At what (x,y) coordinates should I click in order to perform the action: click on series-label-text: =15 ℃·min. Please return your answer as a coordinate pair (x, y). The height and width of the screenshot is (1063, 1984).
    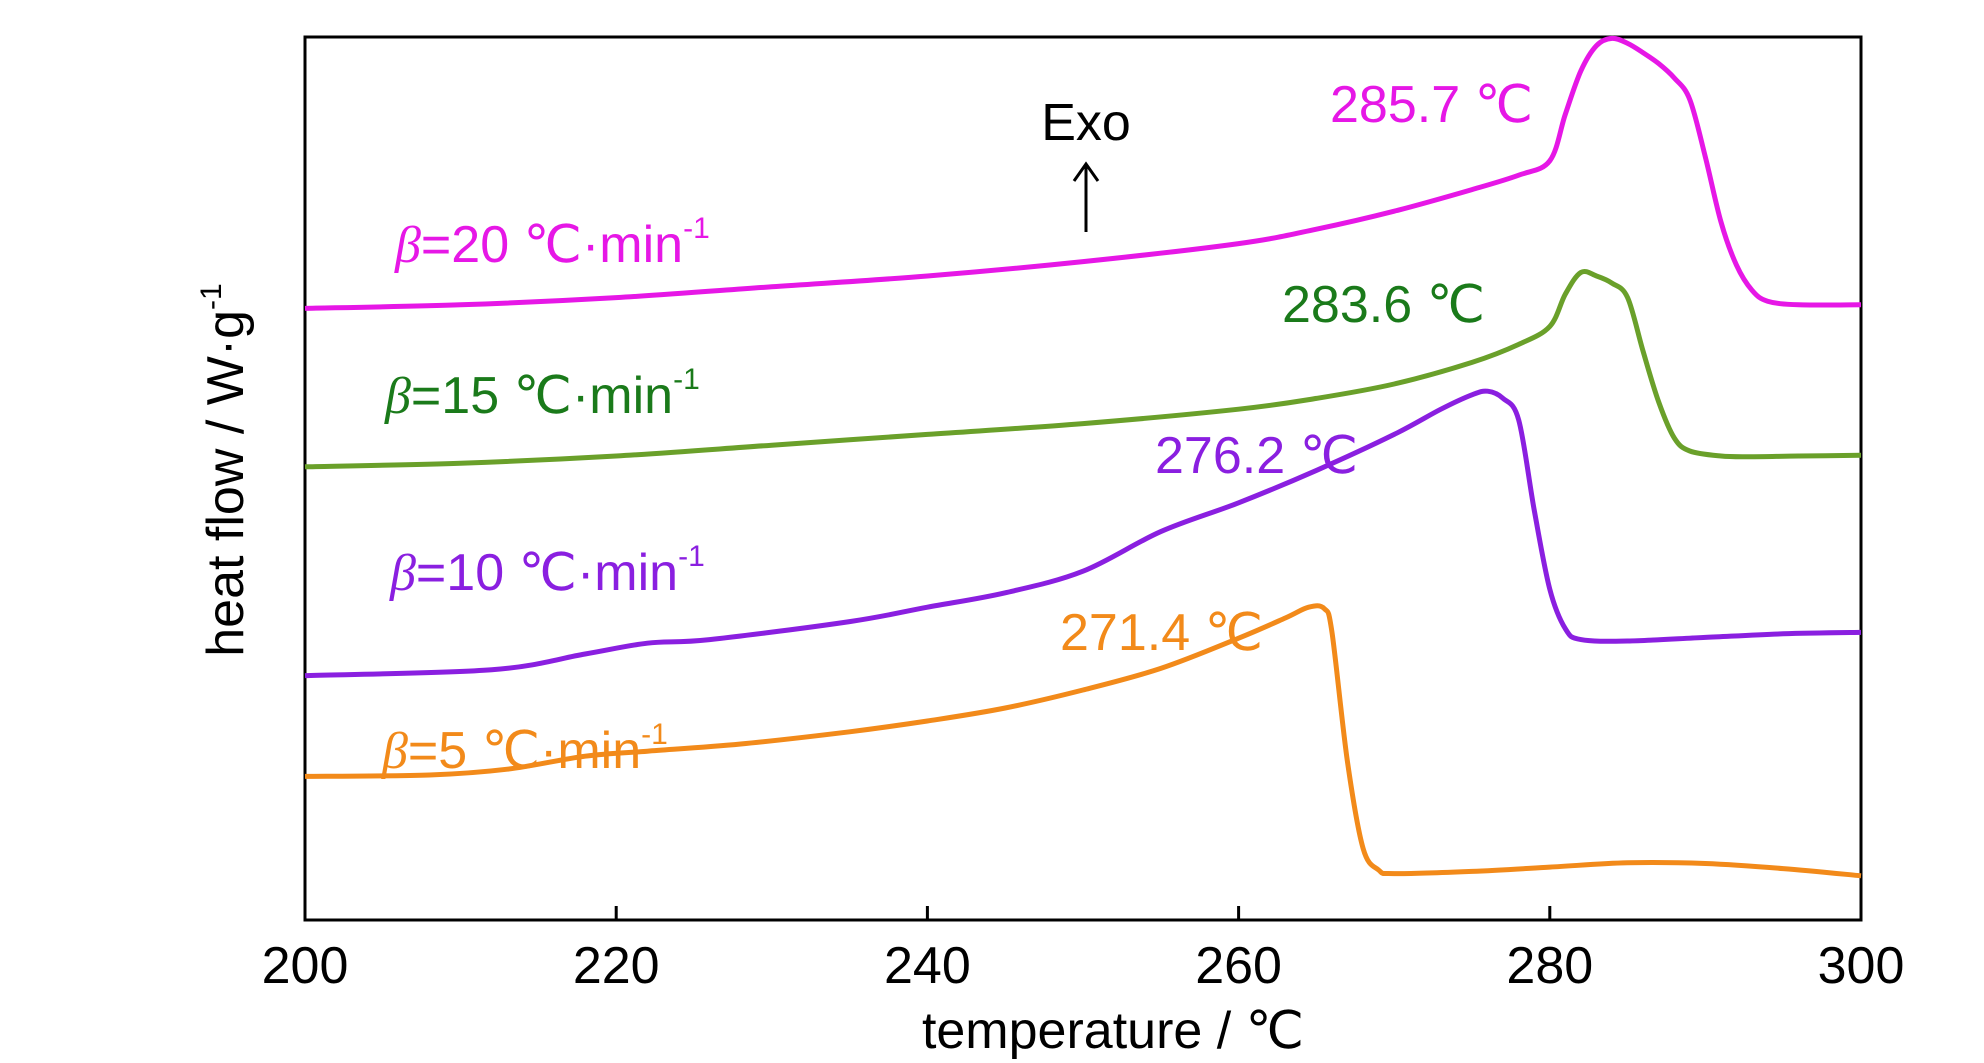
    Looking at the image, I should click on (542, 396).